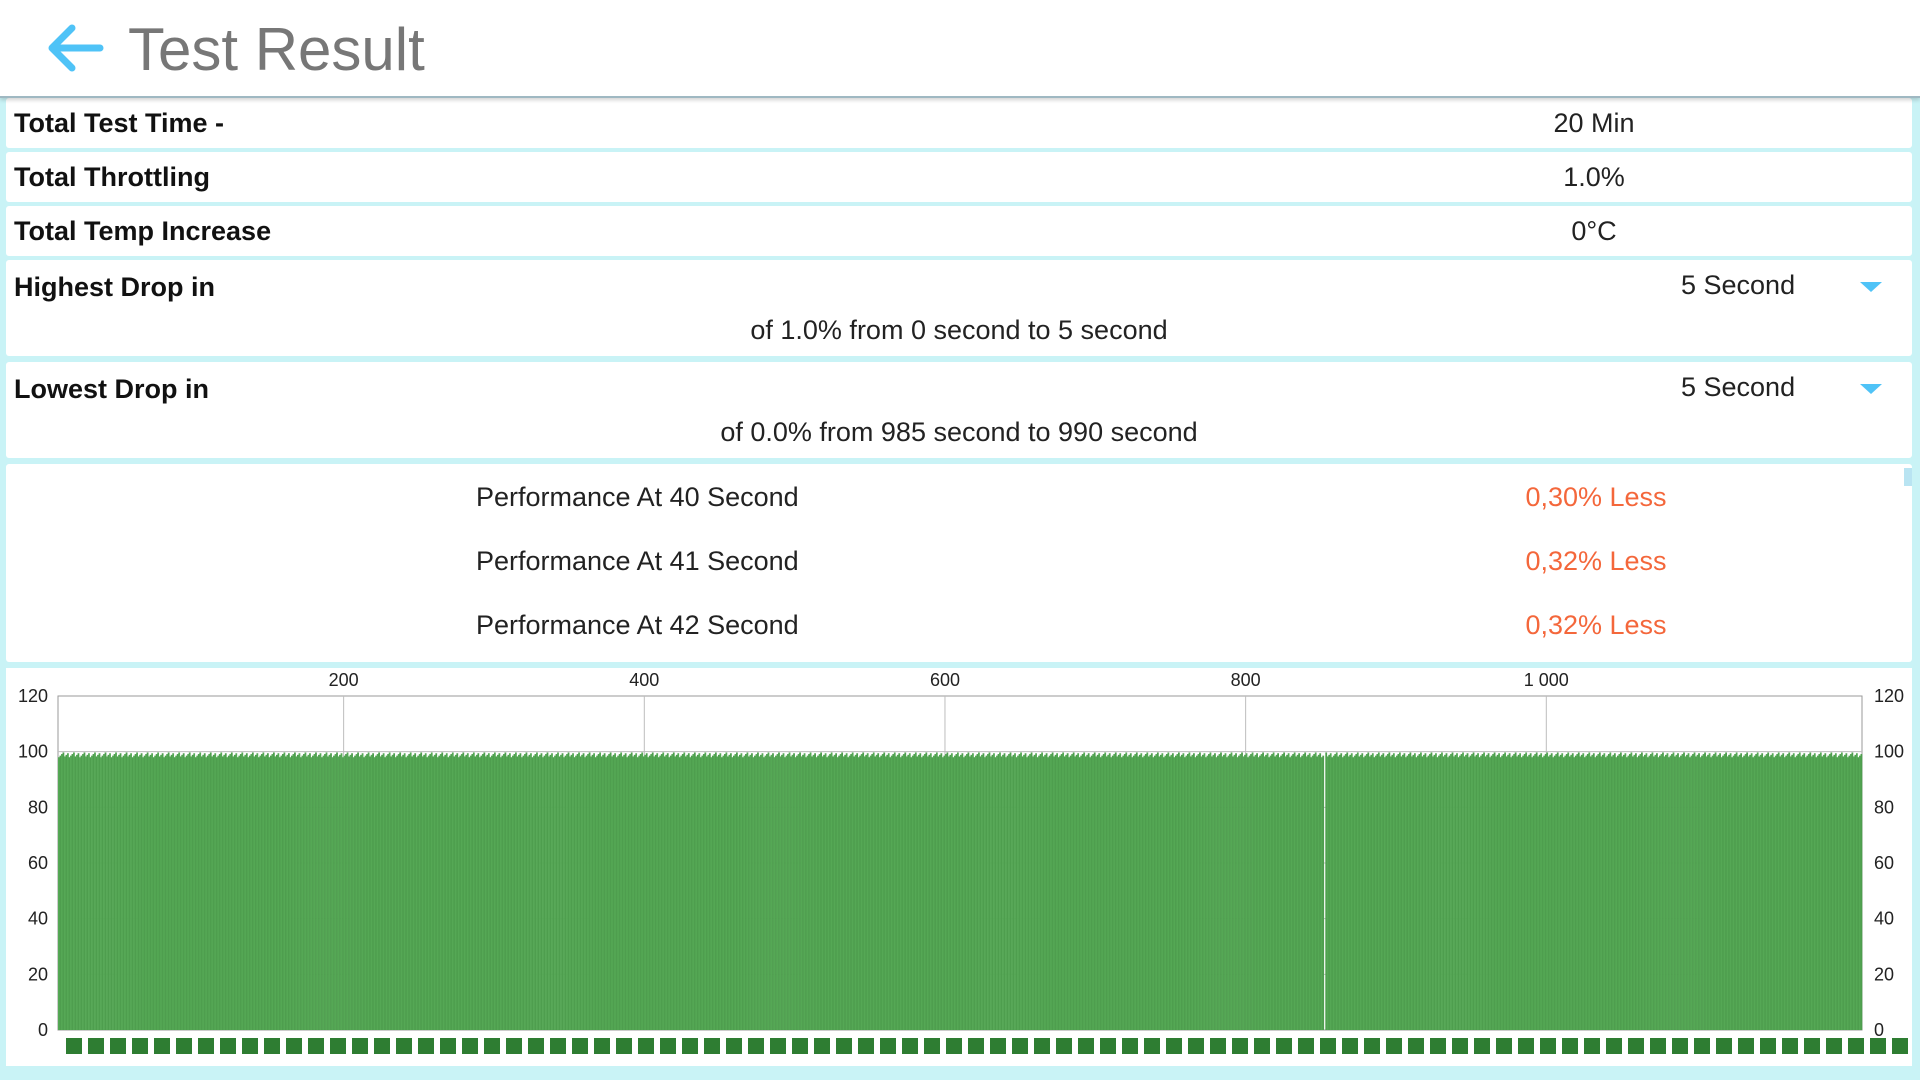 The height and width of the screenshot is (1080, 1920). I want to click on lowest-drop-interval-value: 5 Second, so click(1738, 387).